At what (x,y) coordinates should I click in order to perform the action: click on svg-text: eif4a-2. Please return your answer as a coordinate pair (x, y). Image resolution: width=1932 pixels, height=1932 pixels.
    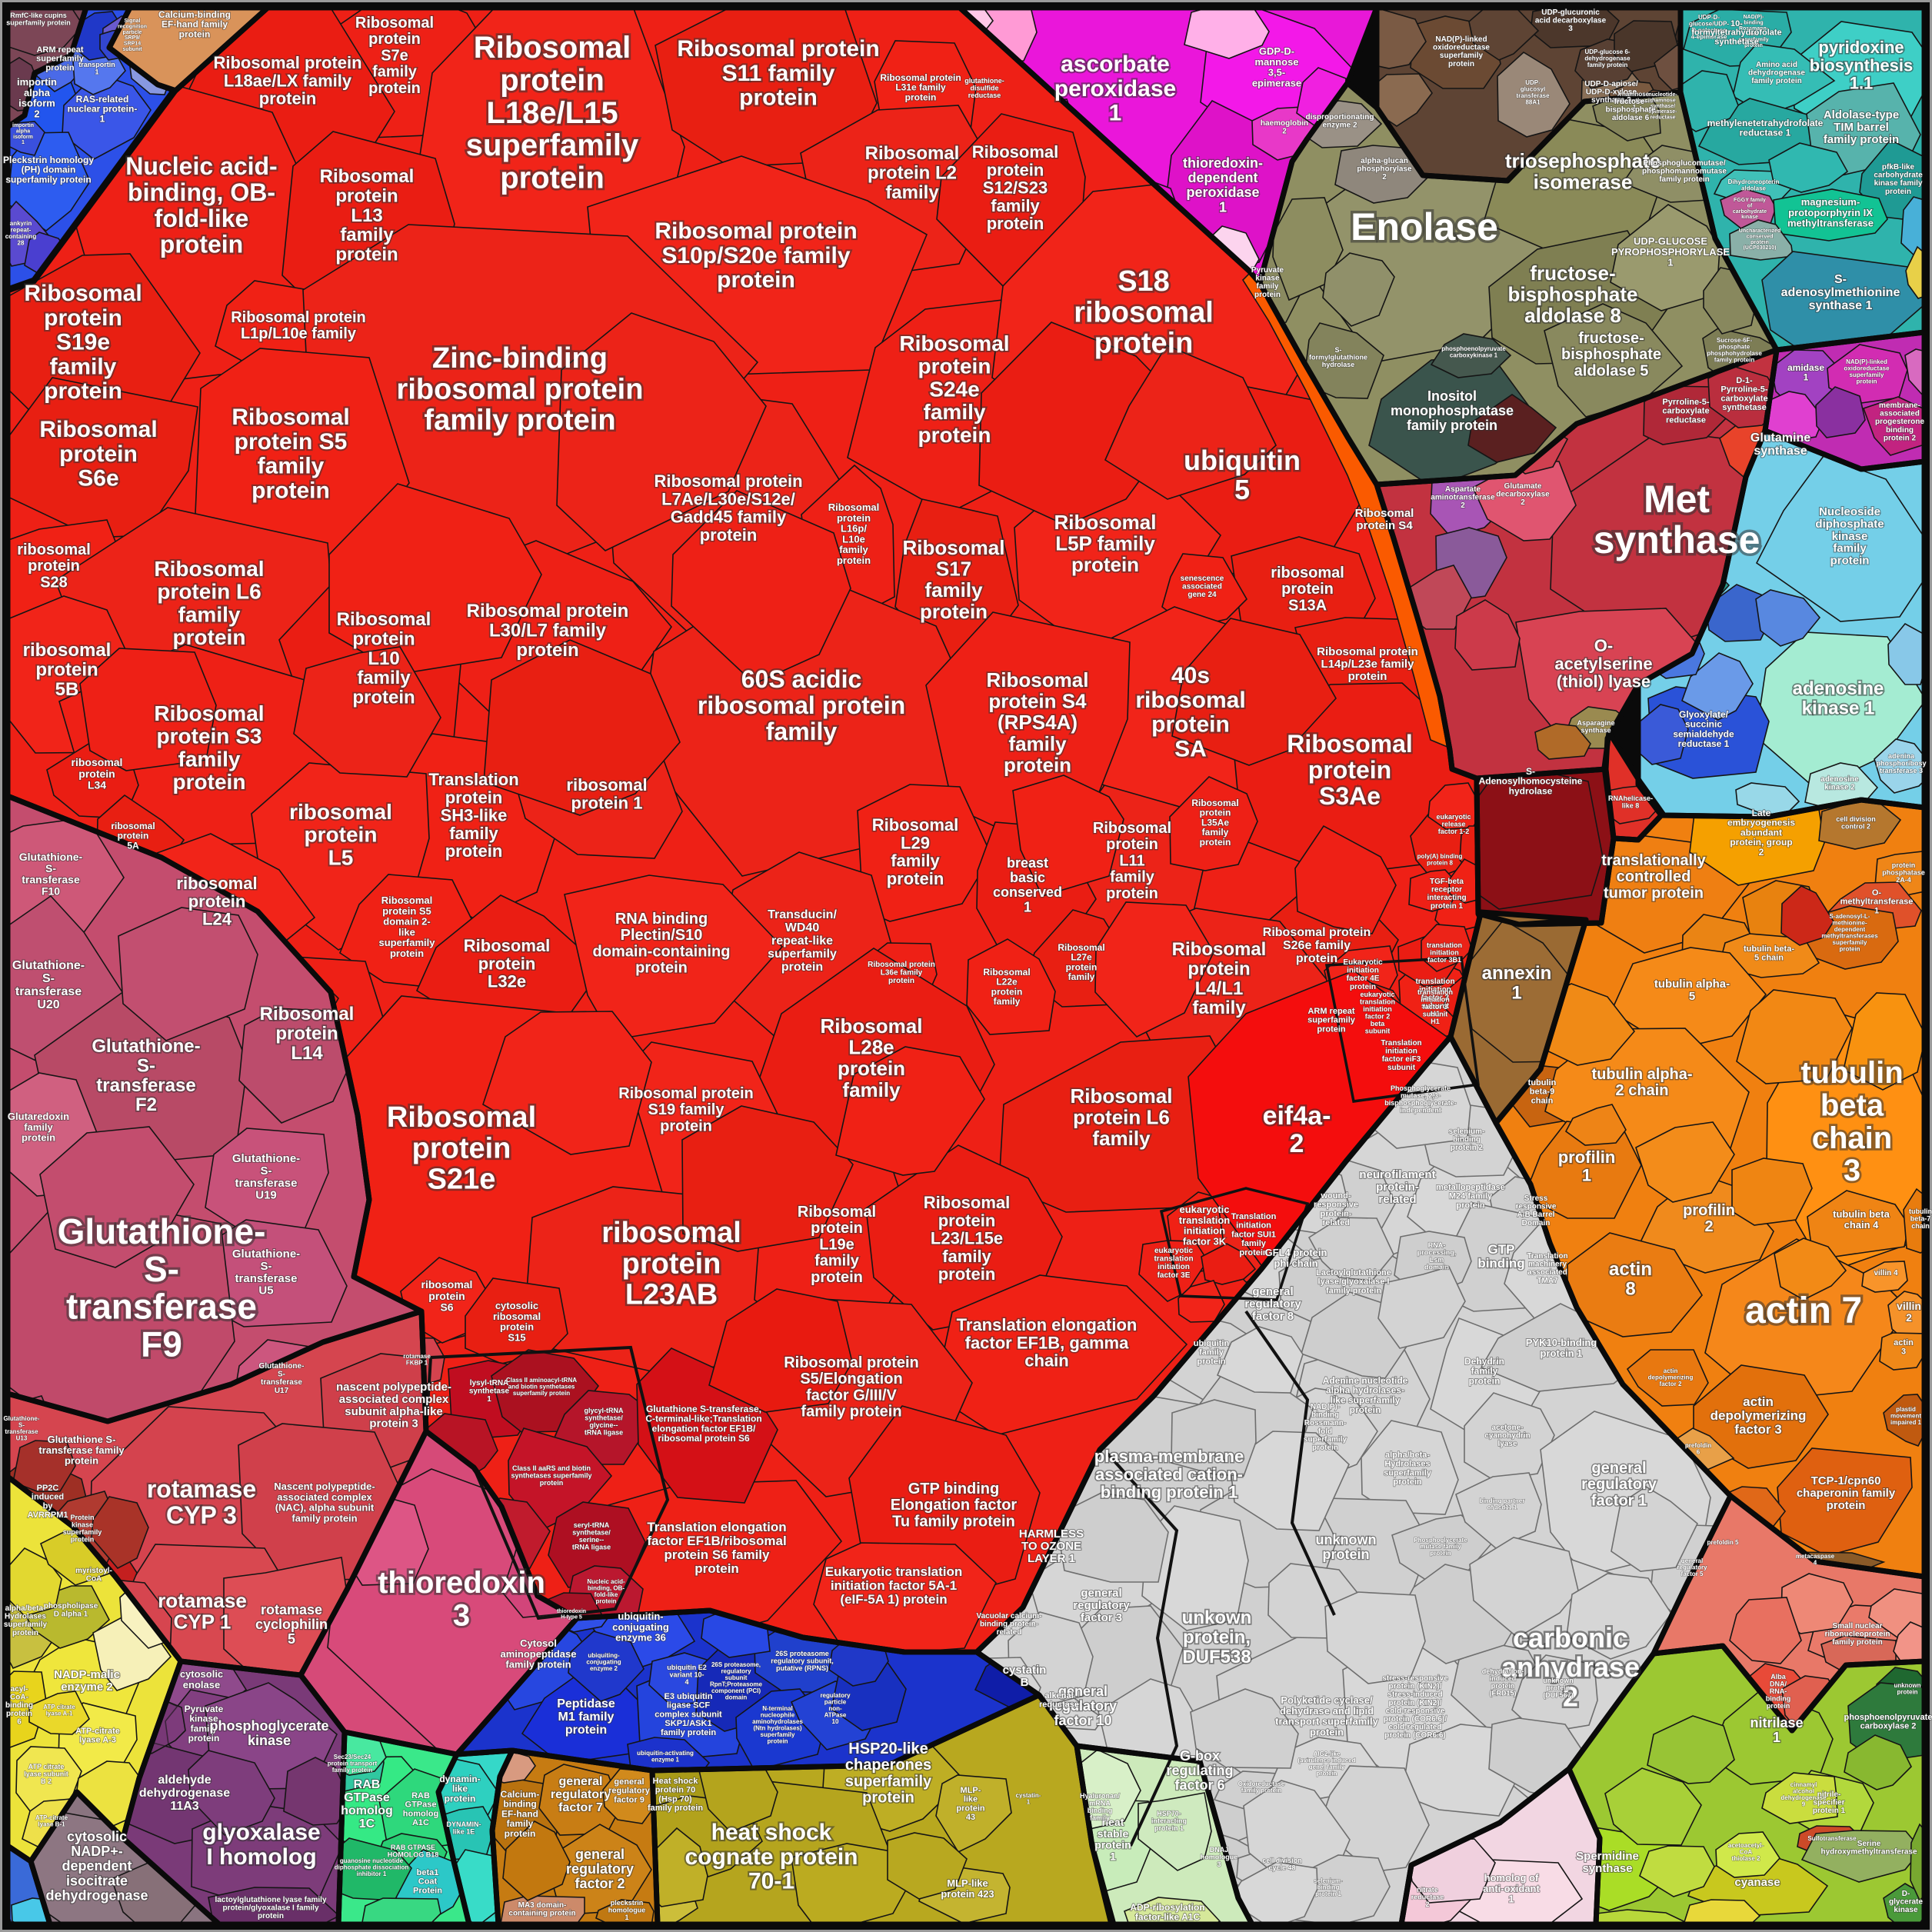
    Looking at the image, I should click on (1297, 1129).